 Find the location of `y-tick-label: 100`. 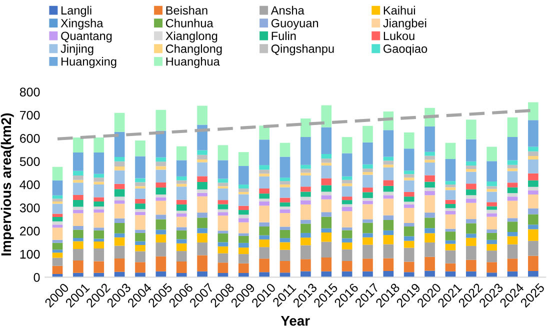

y-tick-label: 100 is located at coordinates (30, 254).